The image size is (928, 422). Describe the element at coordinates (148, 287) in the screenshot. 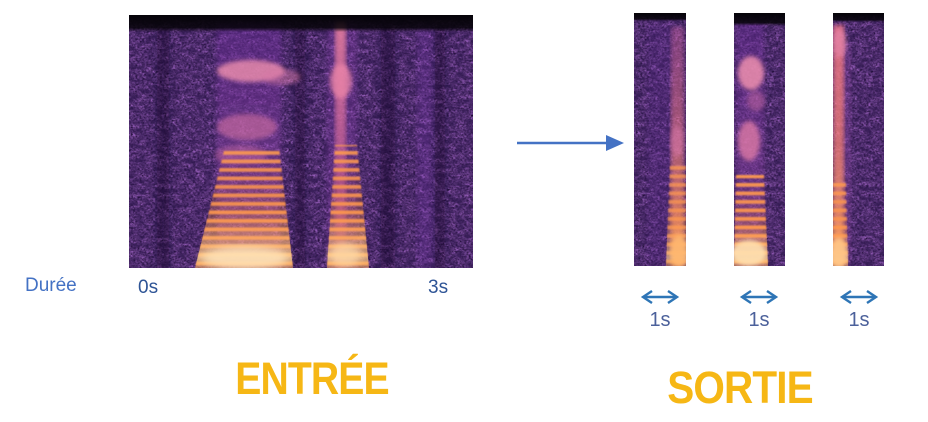

I see `axis-tick-start: 0s` at that location.